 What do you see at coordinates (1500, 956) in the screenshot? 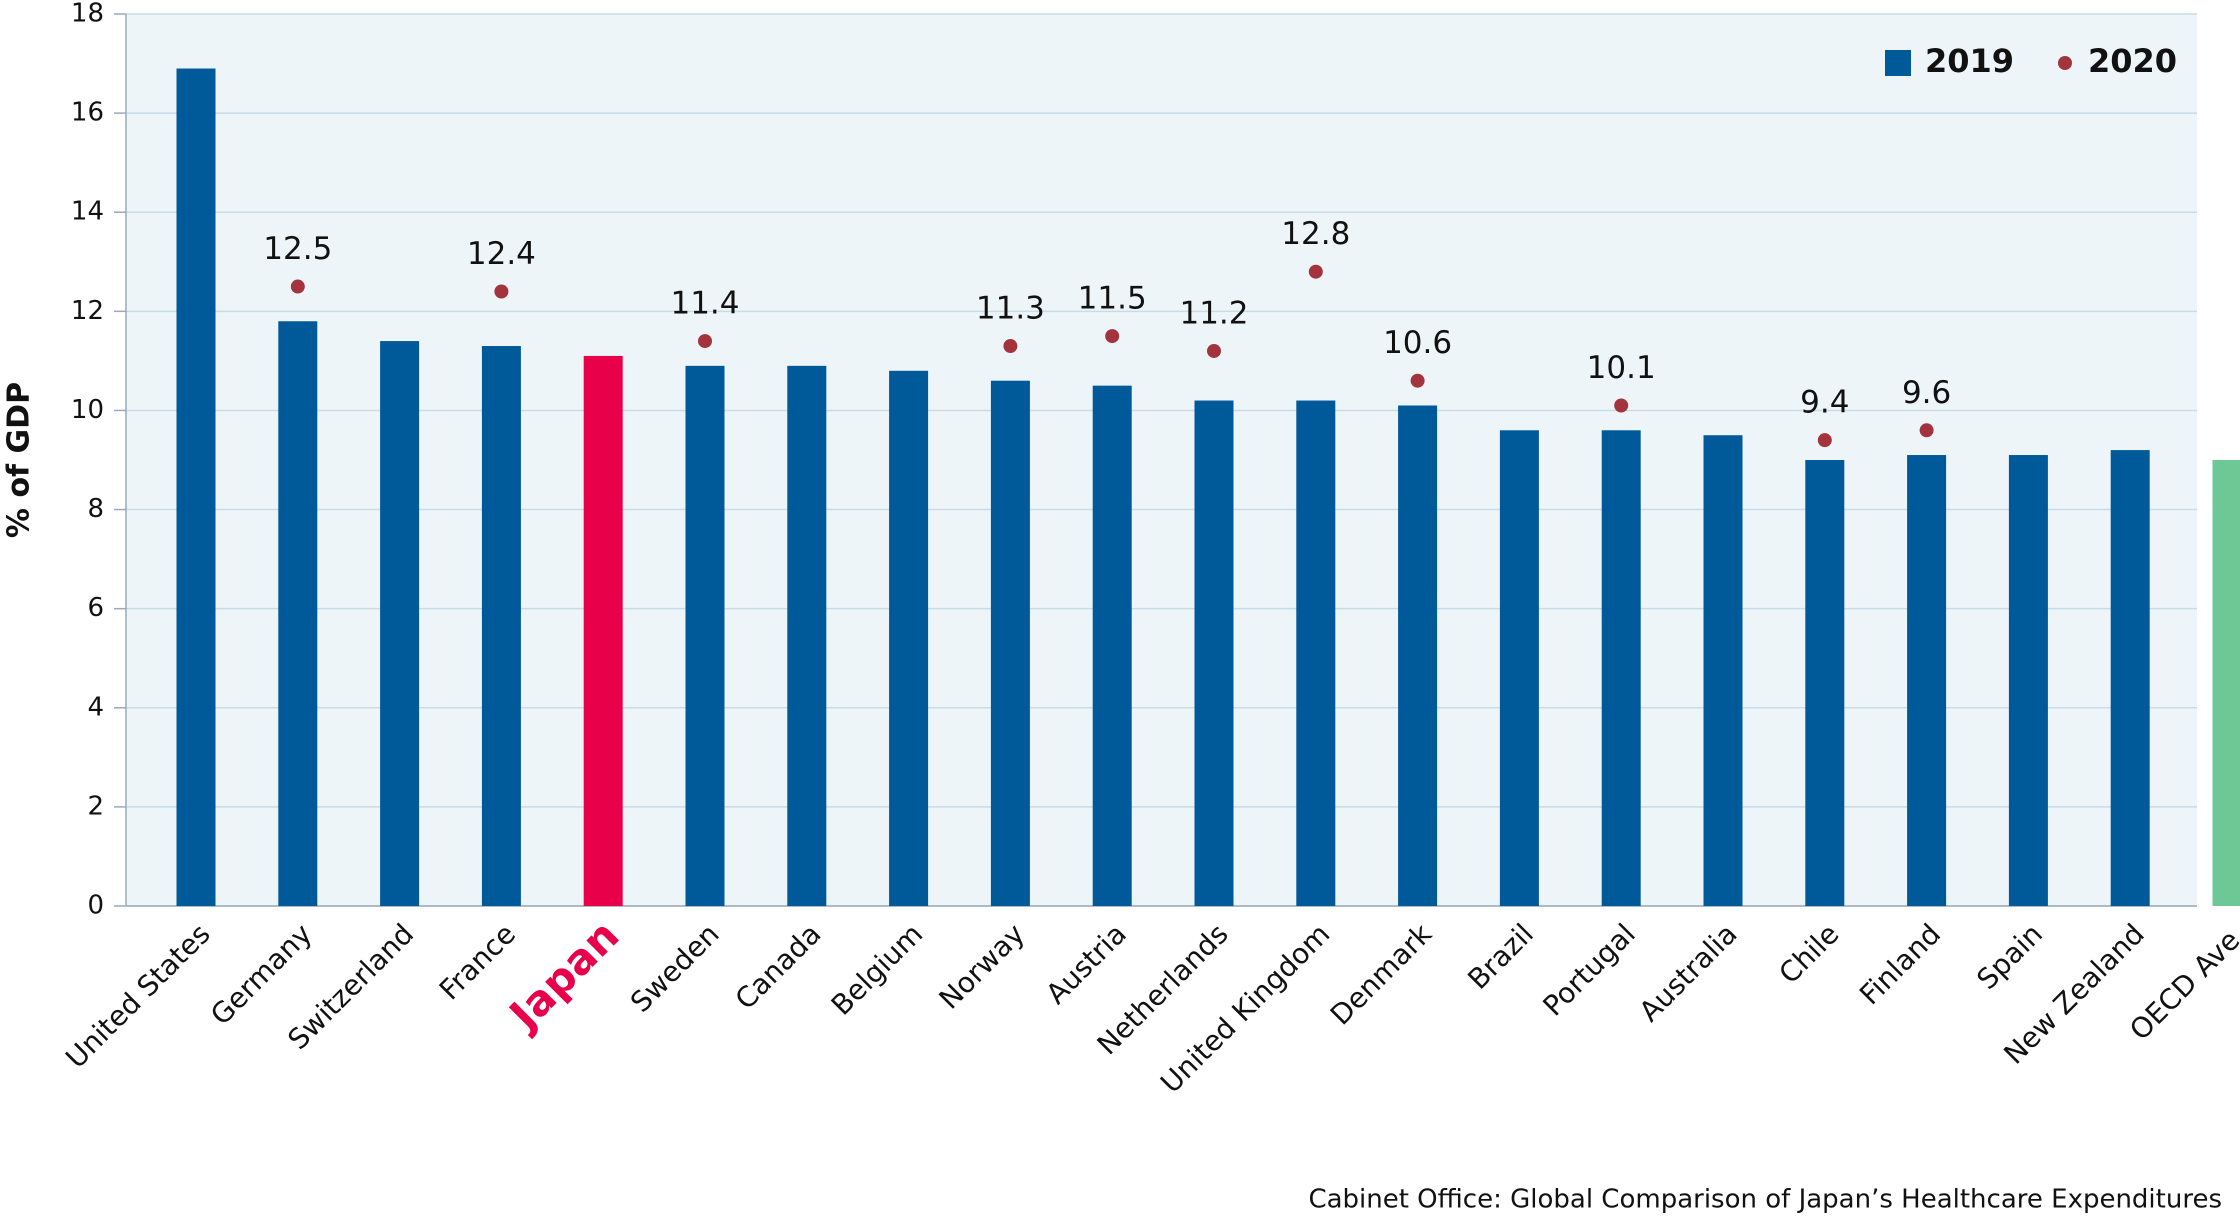
I see `x-tick-label: Brazil` at bounding box center [1500, 956].